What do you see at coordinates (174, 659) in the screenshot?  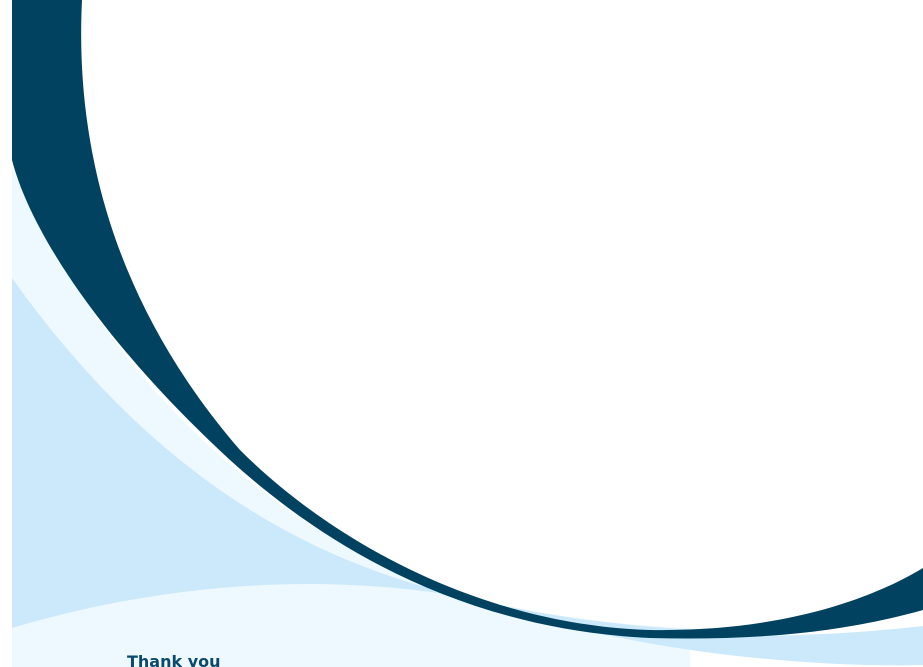 I see `closing-text: Thank you` at bounding box center [174, 659].